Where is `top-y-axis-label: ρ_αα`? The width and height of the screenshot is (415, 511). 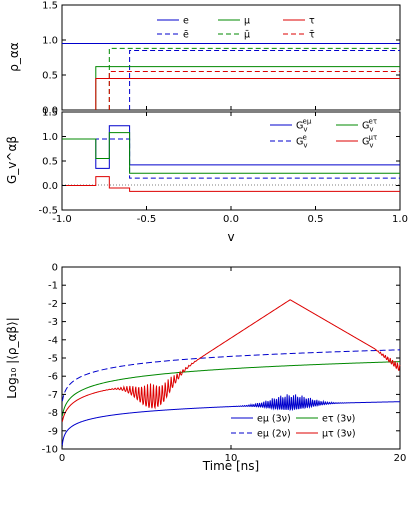 top-y-axis-label: ρ_αα is located at coordinates (14, 57).